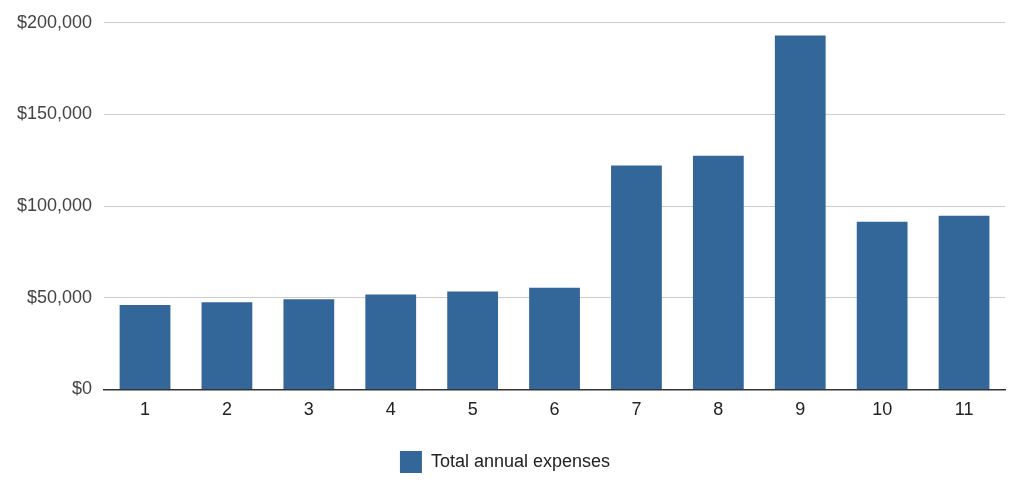 Image resolution: width=1015 pixels, height=488 pixels. What do you see at coordinates (55, 205) in the screenshot?
I see `y-tick-label: $100,000` at bounding box center [55, 205].